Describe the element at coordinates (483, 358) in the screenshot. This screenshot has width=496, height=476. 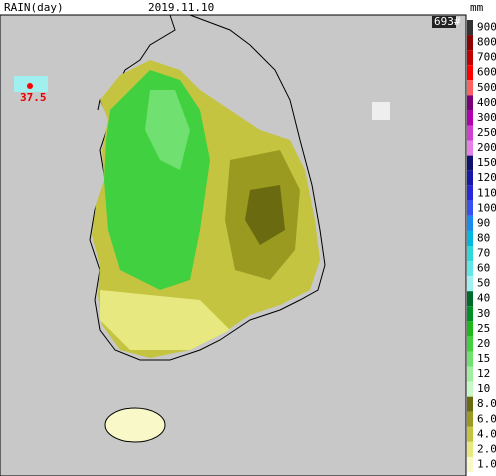
I see `legend-label: 15` at that location.